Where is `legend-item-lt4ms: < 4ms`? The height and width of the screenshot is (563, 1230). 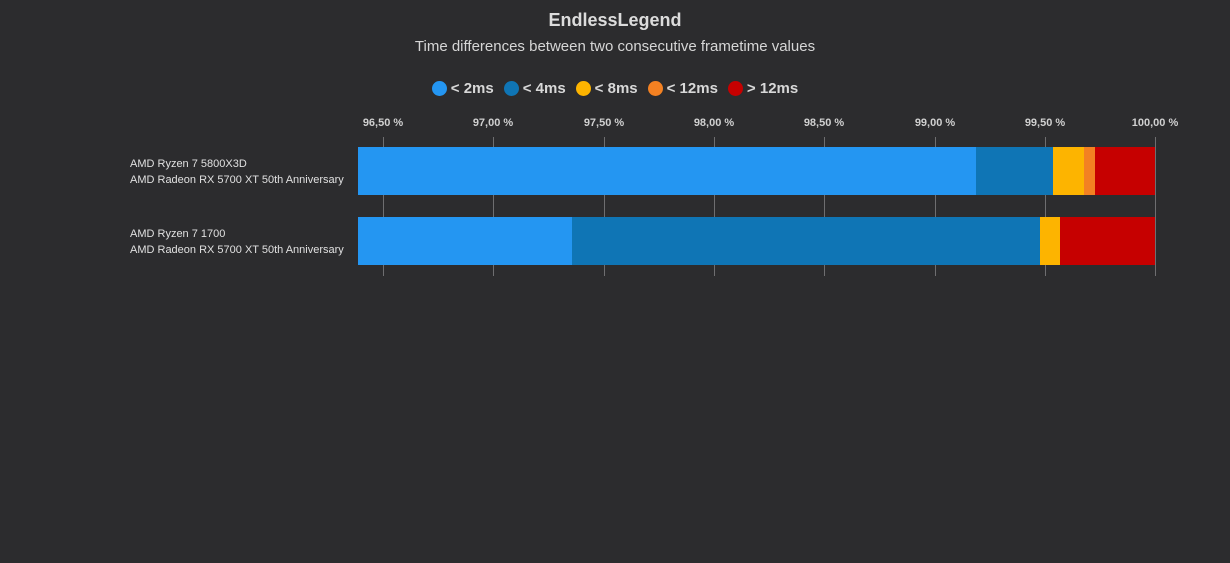
legend-item-lt4ms: < 4ms is located at coordinates (534, 88).